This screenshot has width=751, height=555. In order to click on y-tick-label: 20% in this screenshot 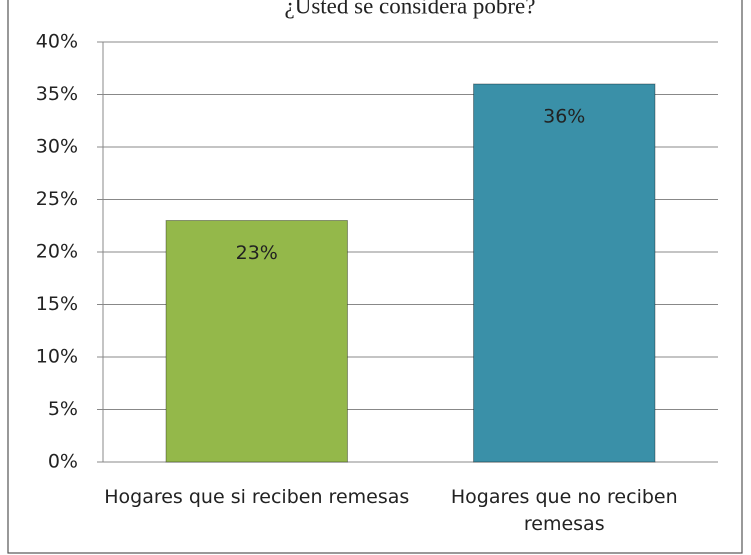, I will do `click(57, 252)`.